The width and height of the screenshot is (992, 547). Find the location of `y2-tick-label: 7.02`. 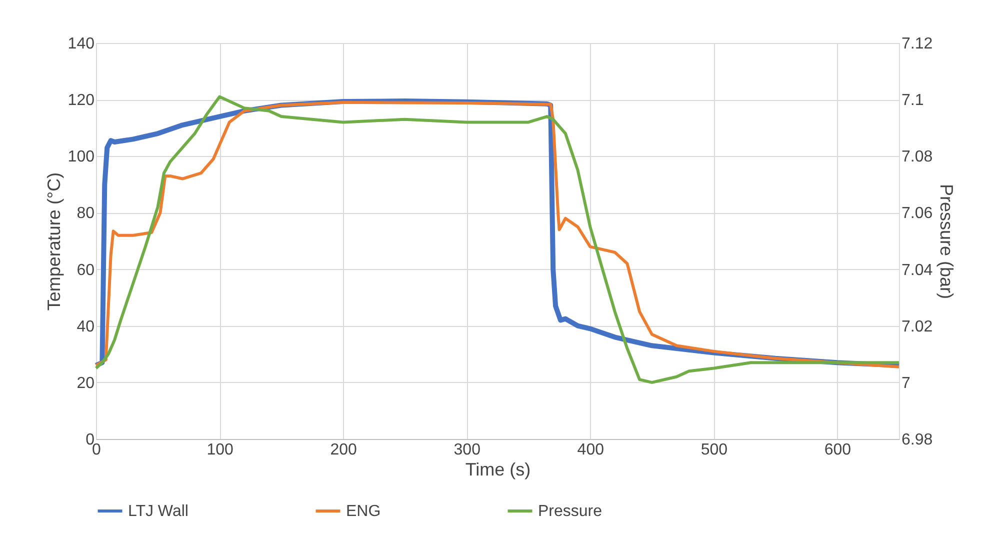

y2-tick-label: 7.02 is located at coordinates (917, 327).